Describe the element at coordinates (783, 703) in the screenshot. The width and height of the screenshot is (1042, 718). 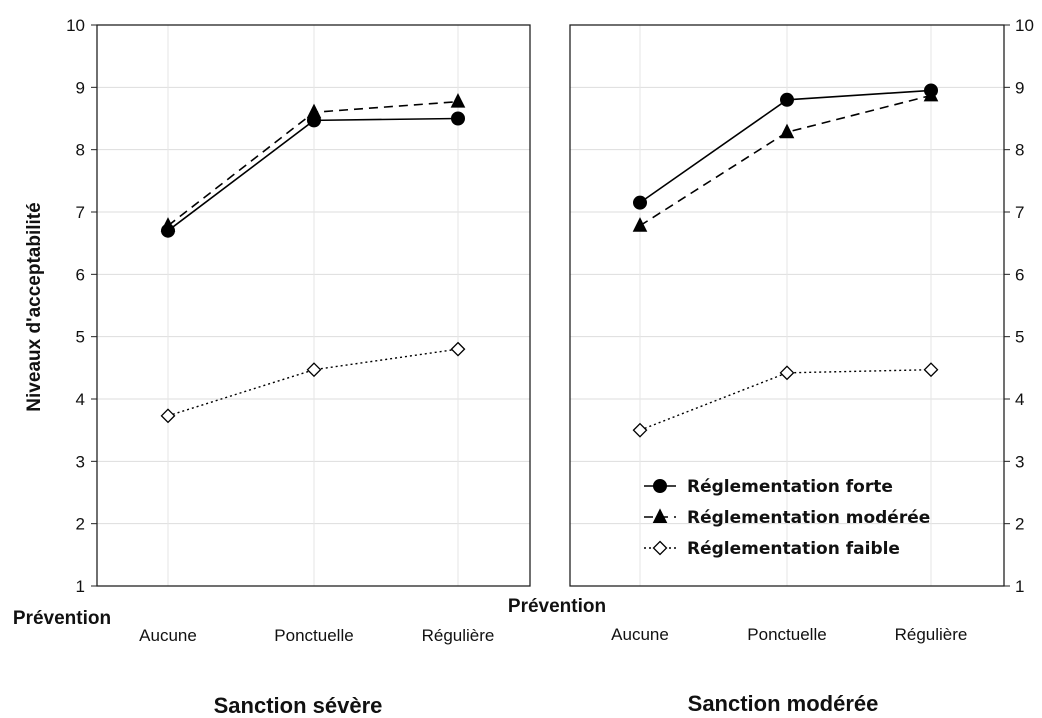
I see `panel-title: Sanction modérée` at that location.